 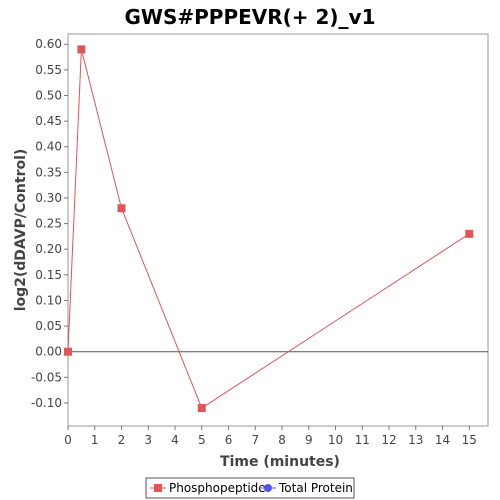 What do you see at coordinates (48, 198) in the screenshot?
I see `y-tick-label: 0.30` at bounding box center [48, 198].